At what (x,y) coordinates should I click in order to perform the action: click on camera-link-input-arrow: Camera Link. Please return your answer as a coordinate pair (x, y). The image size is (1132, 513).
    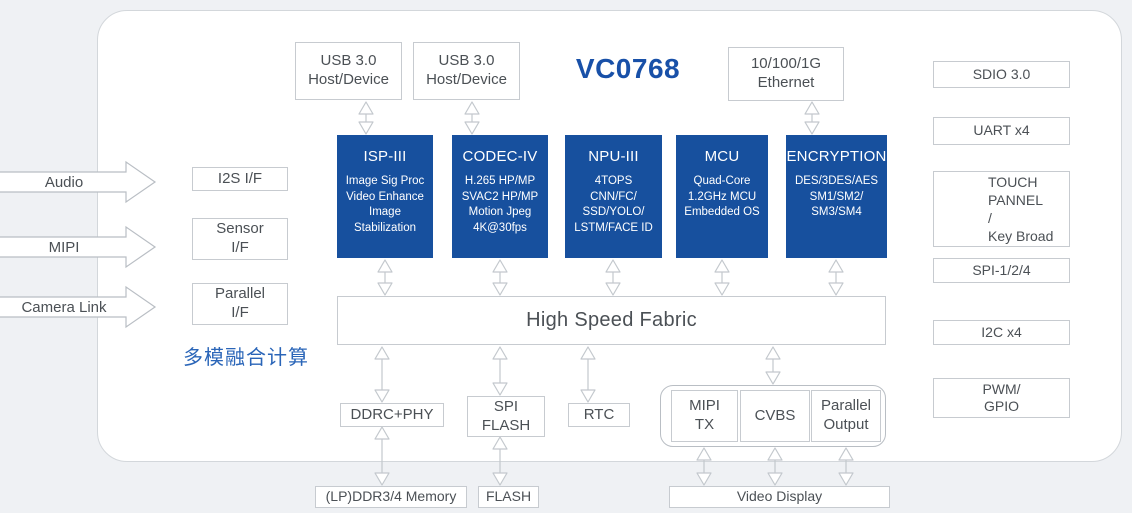
    Looking at the image, I should click on (78, 307).